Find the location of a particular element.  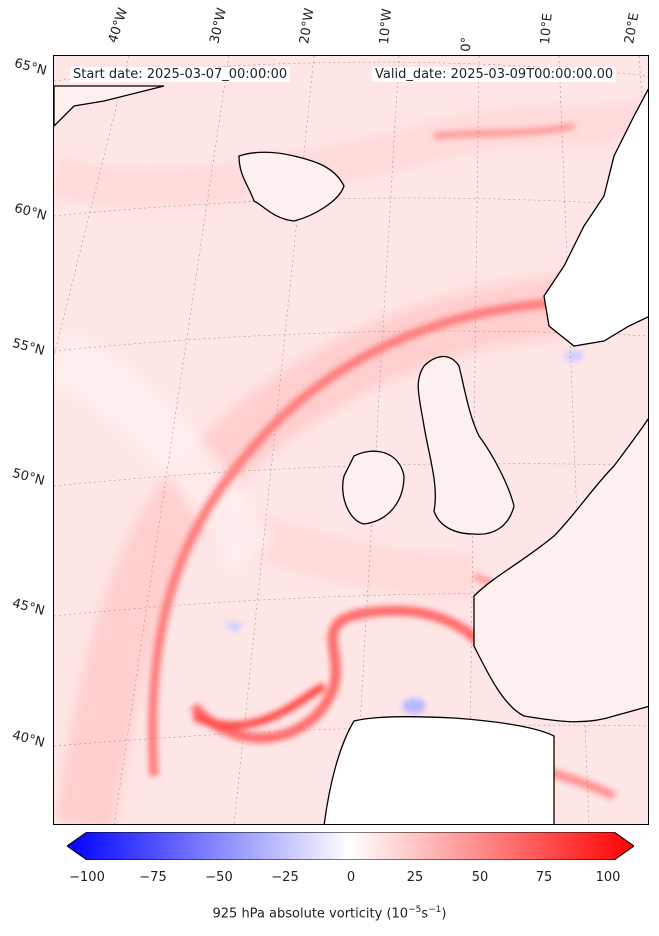

longitude-label-30w: 30°W is located at coordinates (219, 25).